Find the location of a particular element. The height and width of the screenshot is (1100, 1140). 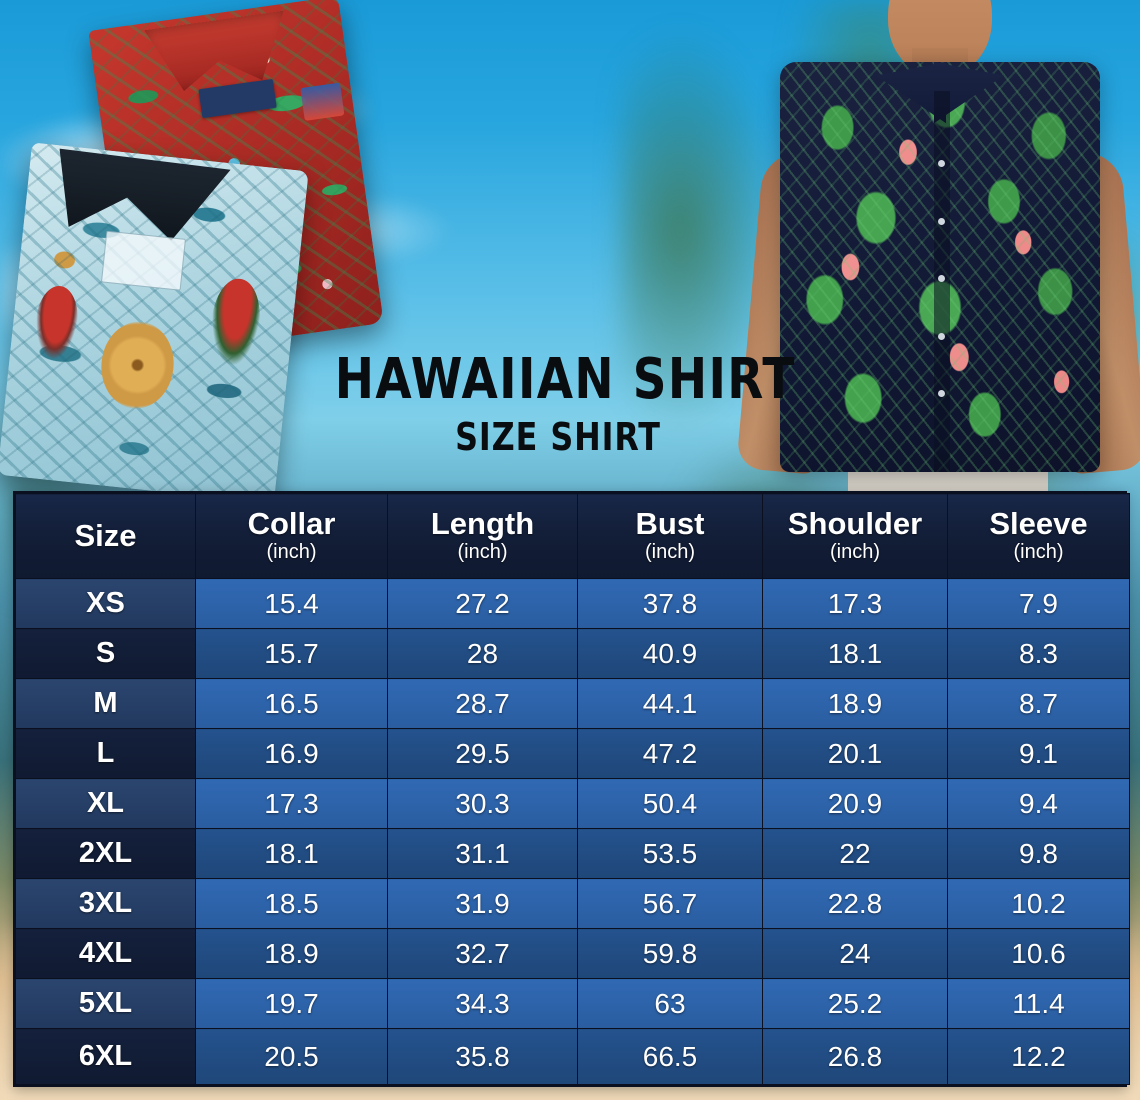

length-cell: 35.8 is located at coordinates (482, 1056).